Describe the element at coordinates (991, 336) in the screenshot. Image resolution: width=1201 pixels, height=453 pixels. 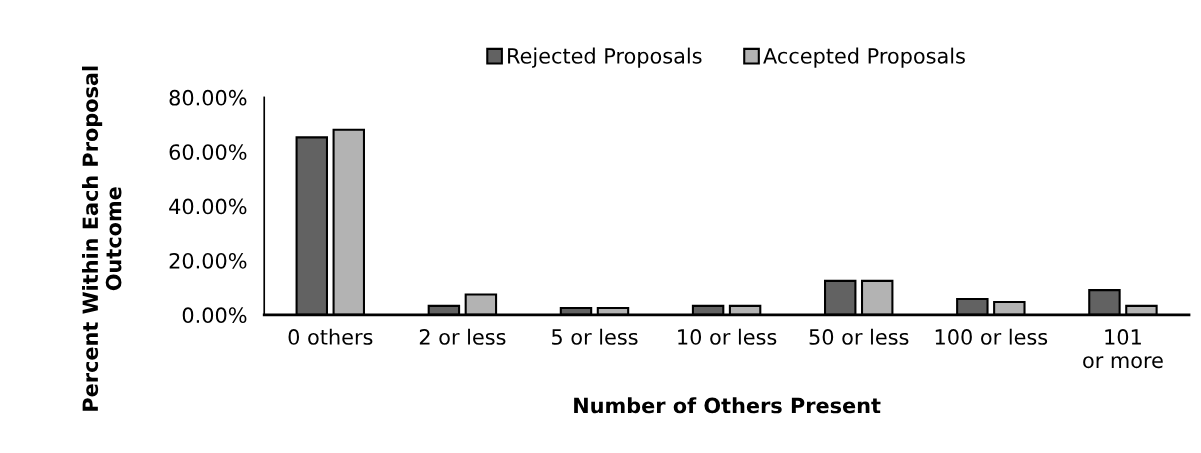
I see `x-tick-label: 100 or less` at that location.